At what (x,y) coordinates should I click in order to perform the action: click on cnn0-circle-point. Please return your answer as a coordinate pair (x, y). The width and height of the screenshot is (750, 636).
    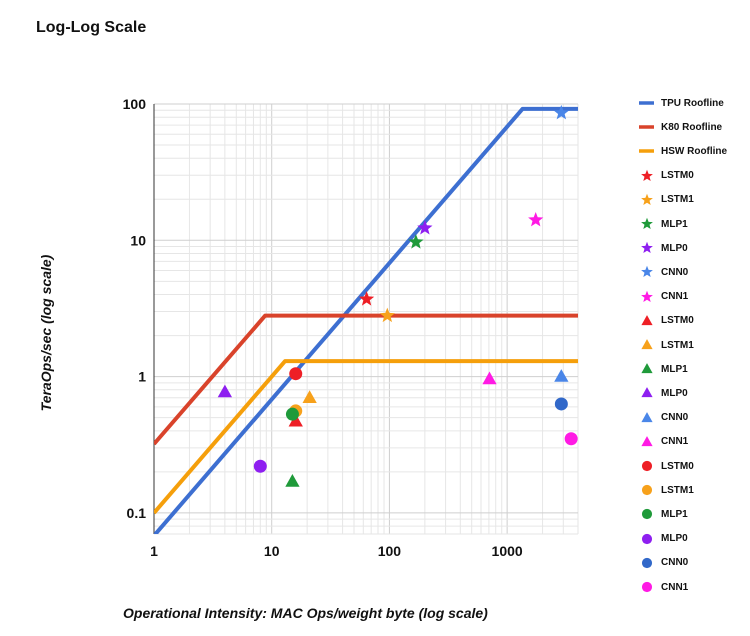
    Looking at the image, I should click on (561, 404).